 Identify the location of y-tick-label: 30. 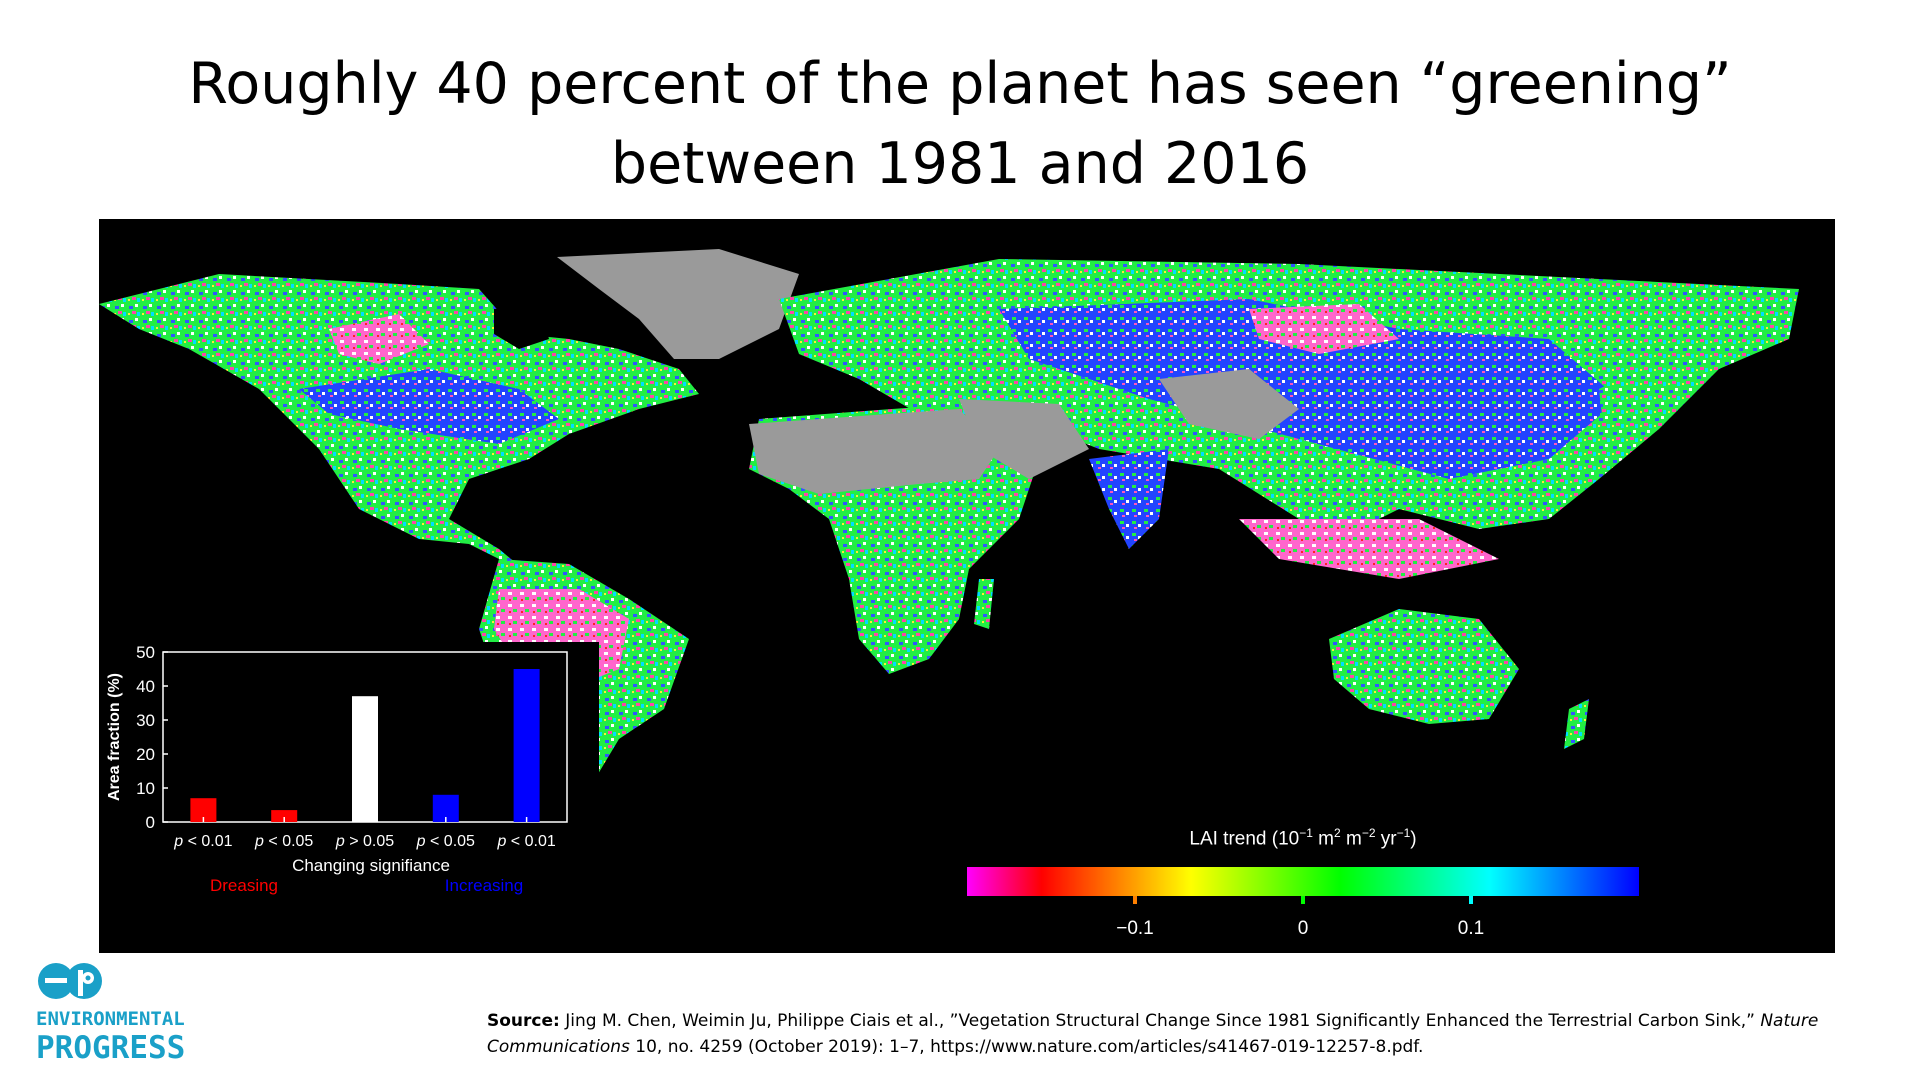
(145, 720).